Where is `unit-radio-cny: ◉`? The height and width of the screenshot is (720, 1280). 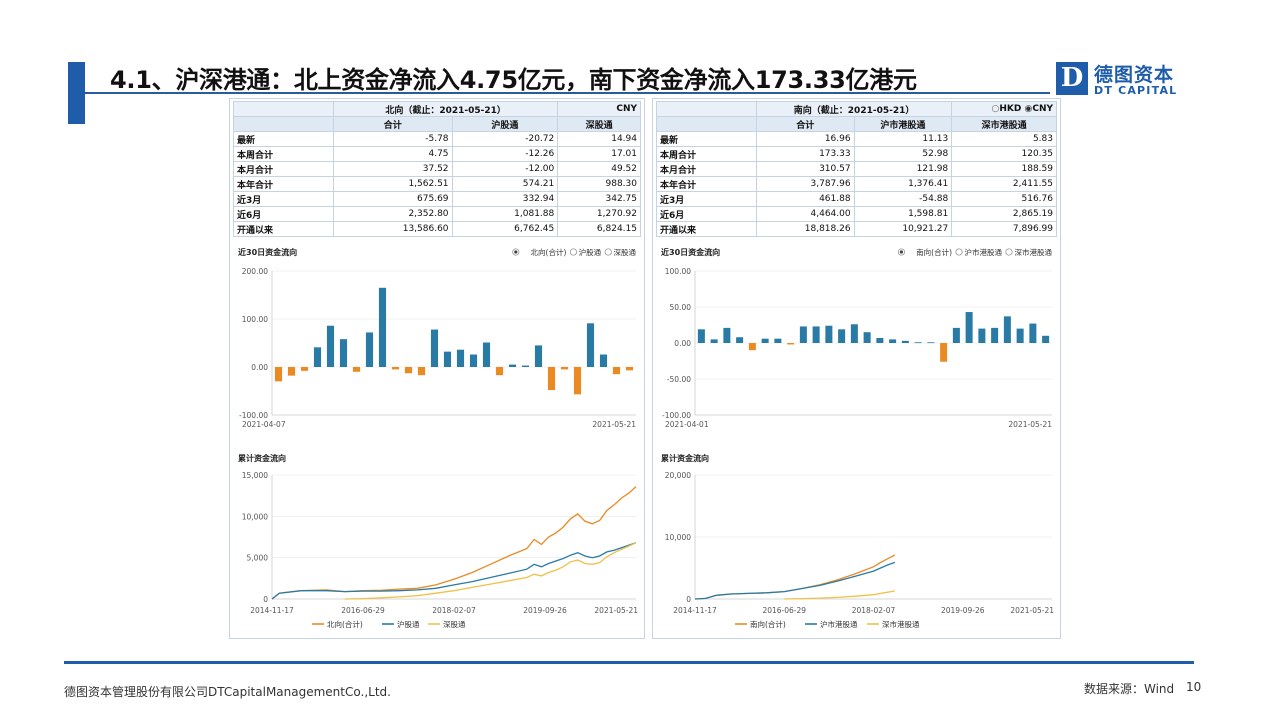 unit-radio-cny: ◉ is located at coordinates (1028, 109).